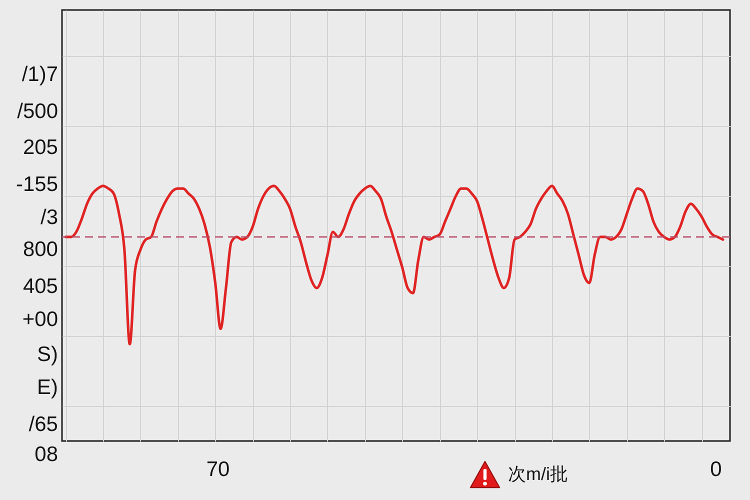 The height and width of the screenshot is (500, 750). I want to click on text: 0, so click(716, 469).